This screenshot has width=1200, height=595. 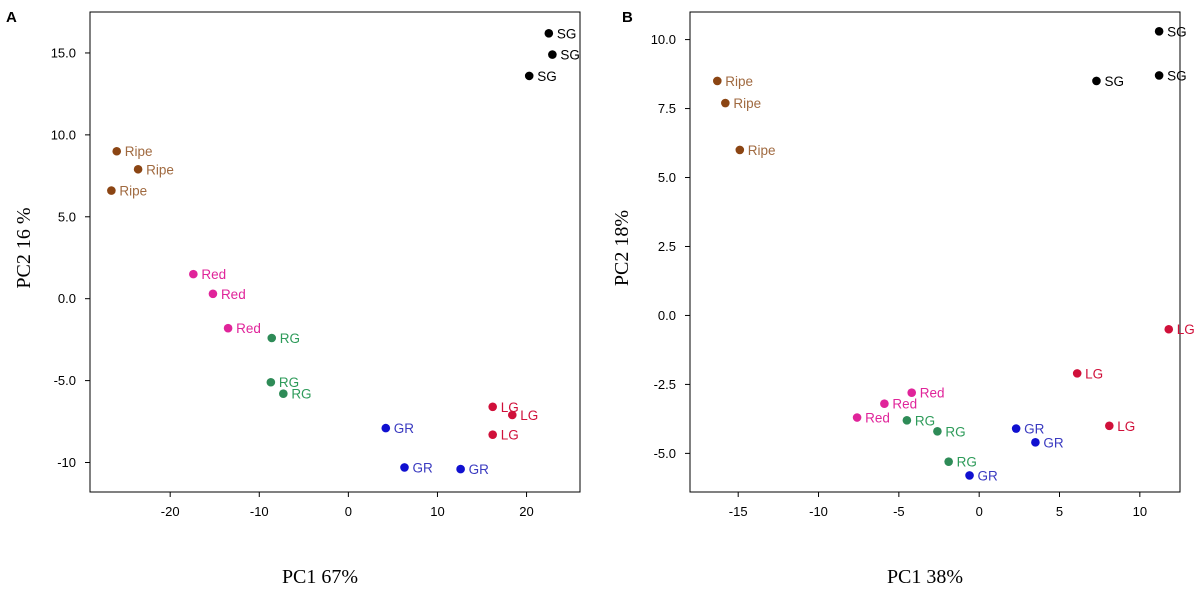 What do you see at coordinates (667, 177) in the screenshot?
I see `panel-b-y-tick-label-2: 5.0` at bounding box center [667, 177].